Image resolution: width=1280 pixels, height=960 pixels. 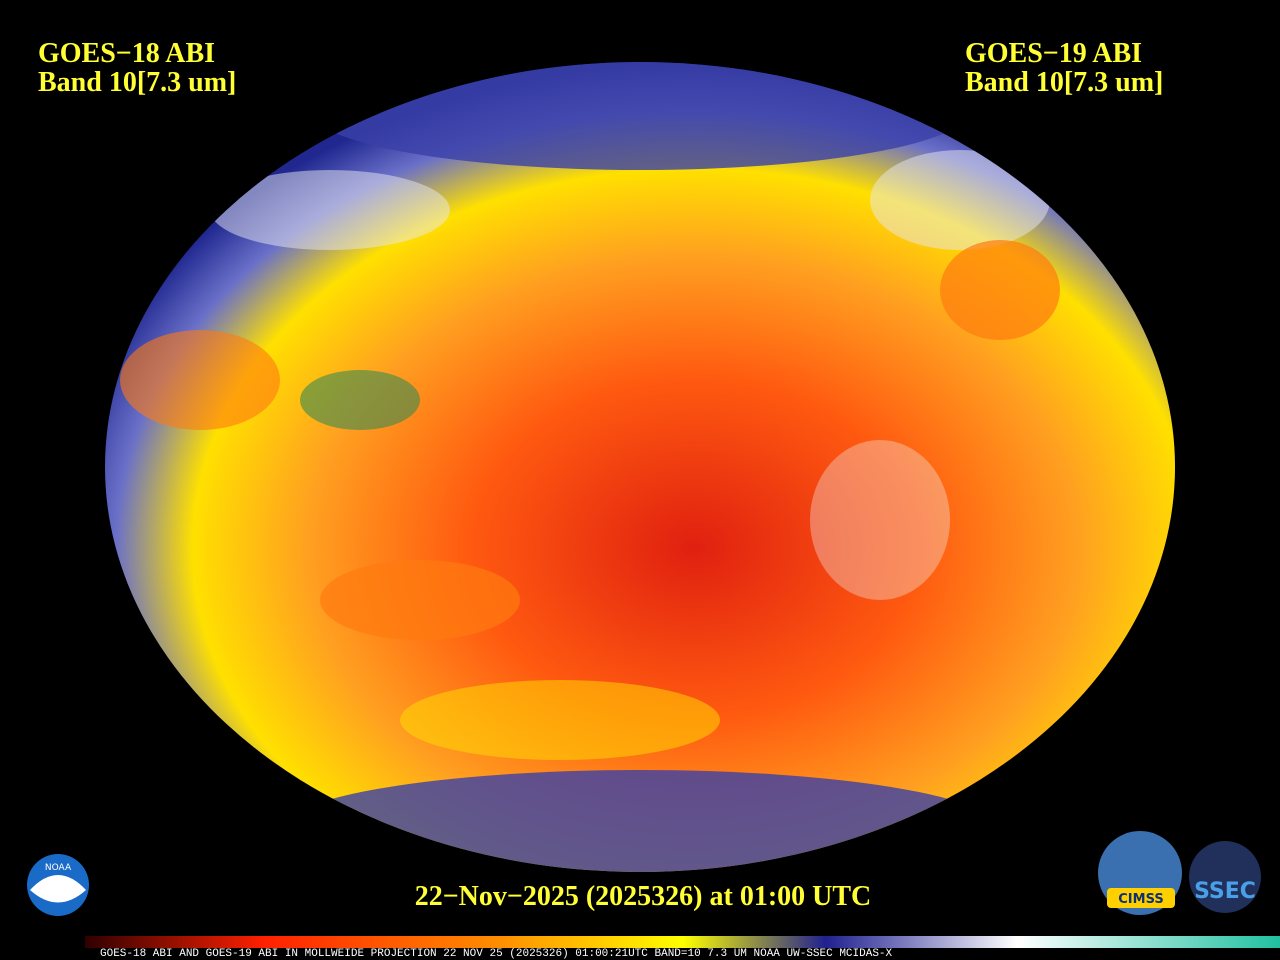 I want to click on cimss-badge, so click(x=1141, y=898).